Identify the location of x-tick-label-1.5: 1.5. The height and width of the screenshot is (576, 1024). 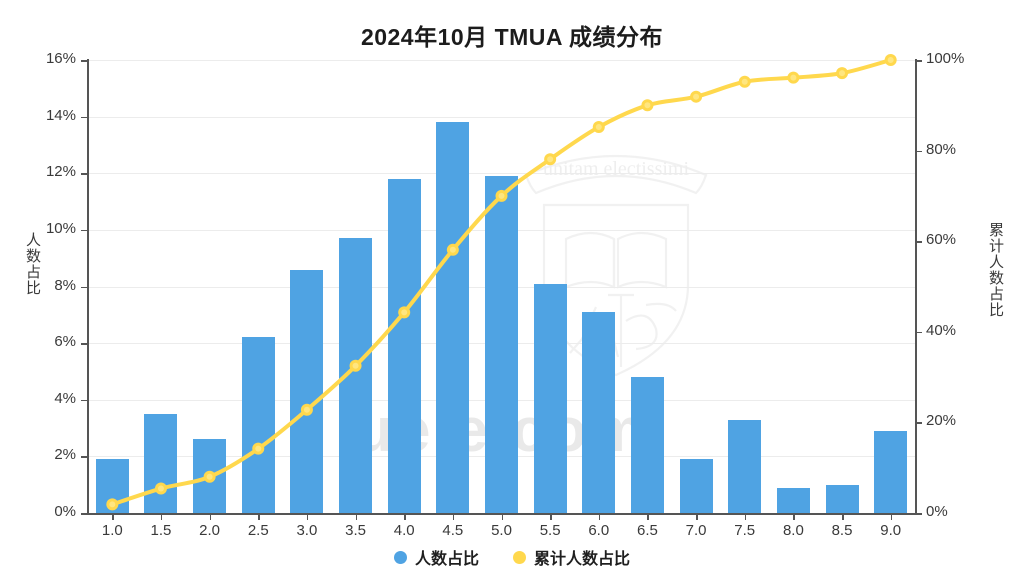
(161, 530).